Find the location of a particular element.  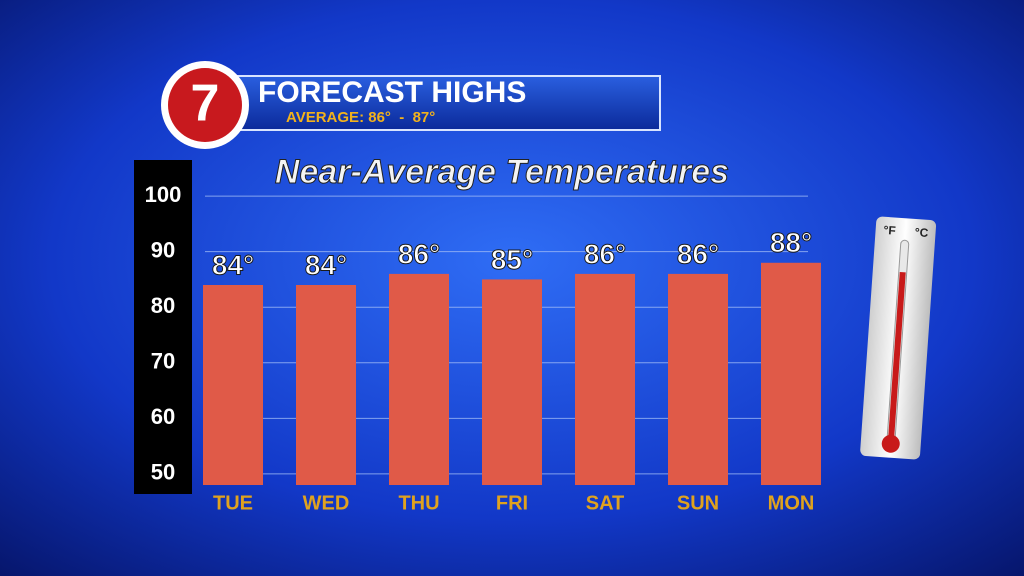

logo is located at coordinates (205, 105).